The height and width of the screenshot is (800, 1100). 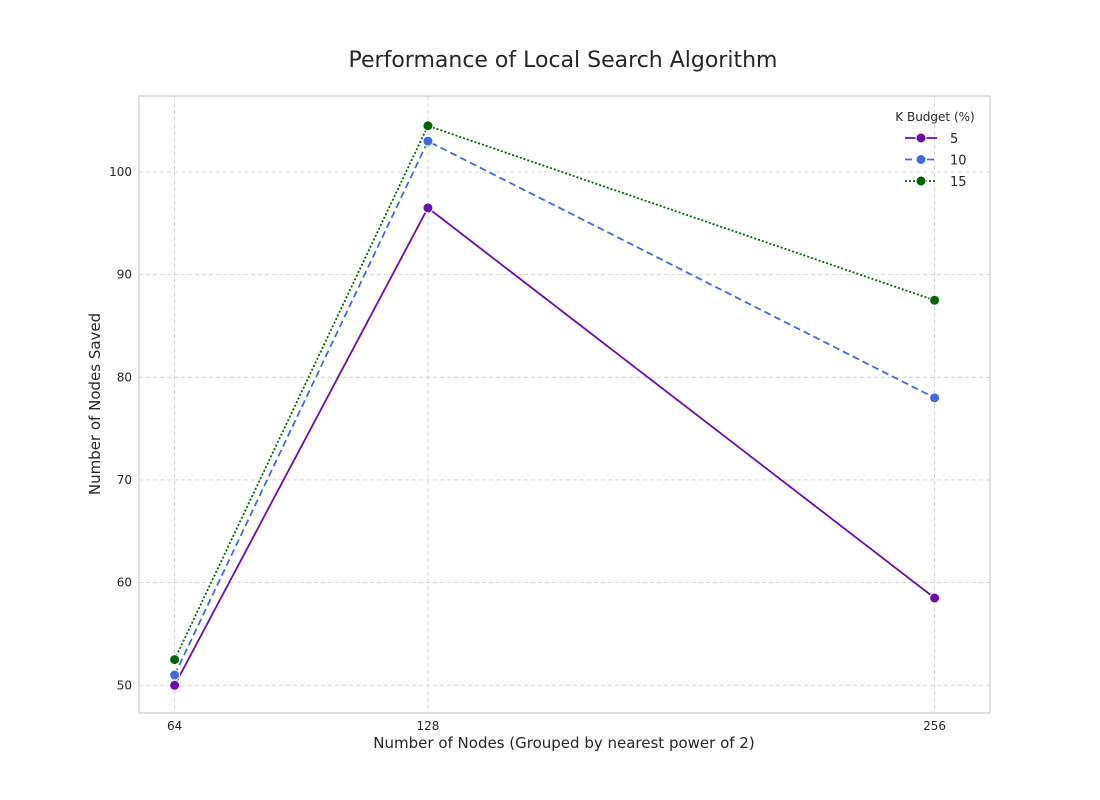 What do you see at coordinates (174, 726) in the screenshot?
I see `x-tick-label: 64` at bounding box center [174, 726].